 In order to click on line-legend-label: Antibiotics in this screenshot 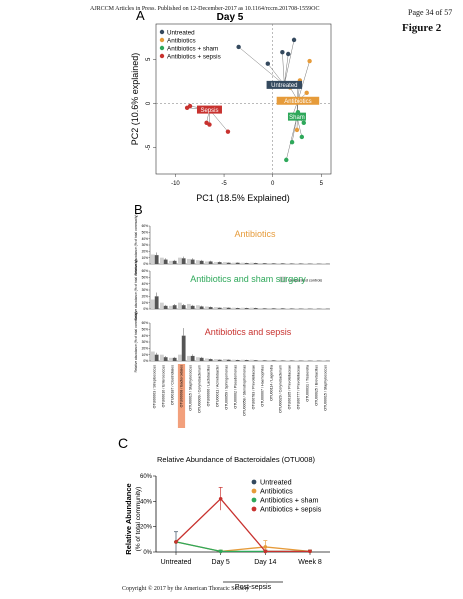, I will do `click(276, 491)`.